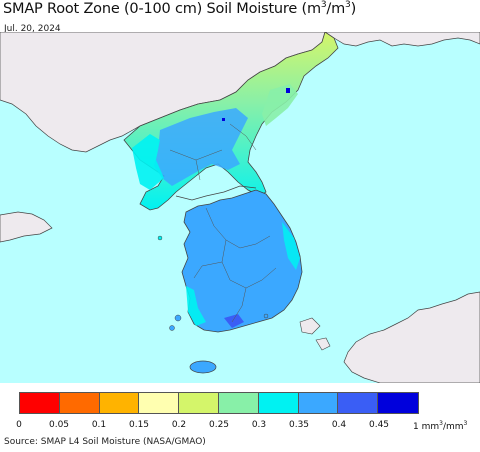  What do you see at coordinates (148, 162) in the screenshot?
I see `north-cyan-band` at bounding box center [148, 162].